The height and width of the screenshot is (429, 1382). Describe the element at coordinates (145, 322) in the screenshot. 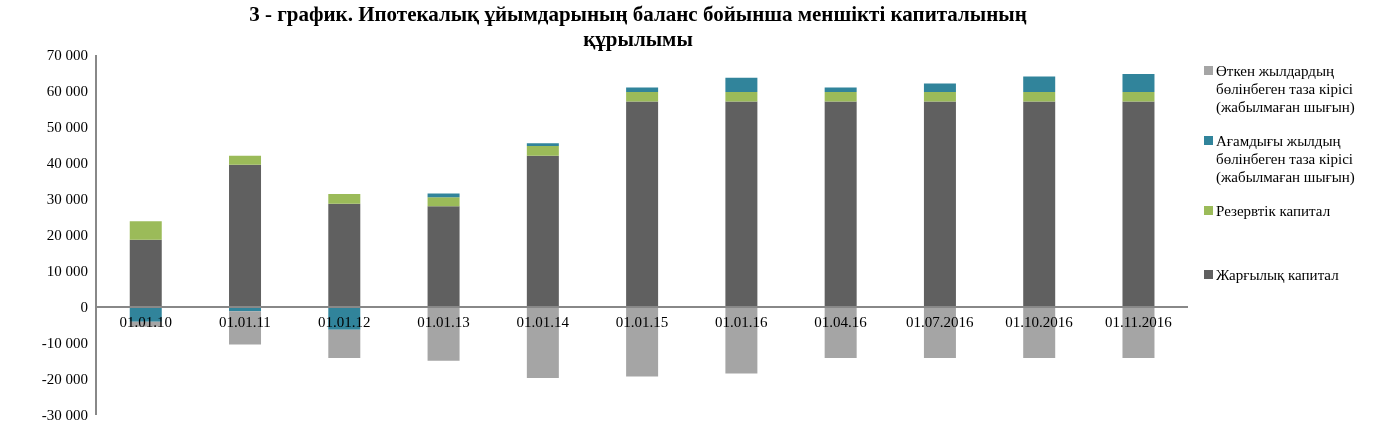

I see `x-tick-label: 01.01.10` at that location.